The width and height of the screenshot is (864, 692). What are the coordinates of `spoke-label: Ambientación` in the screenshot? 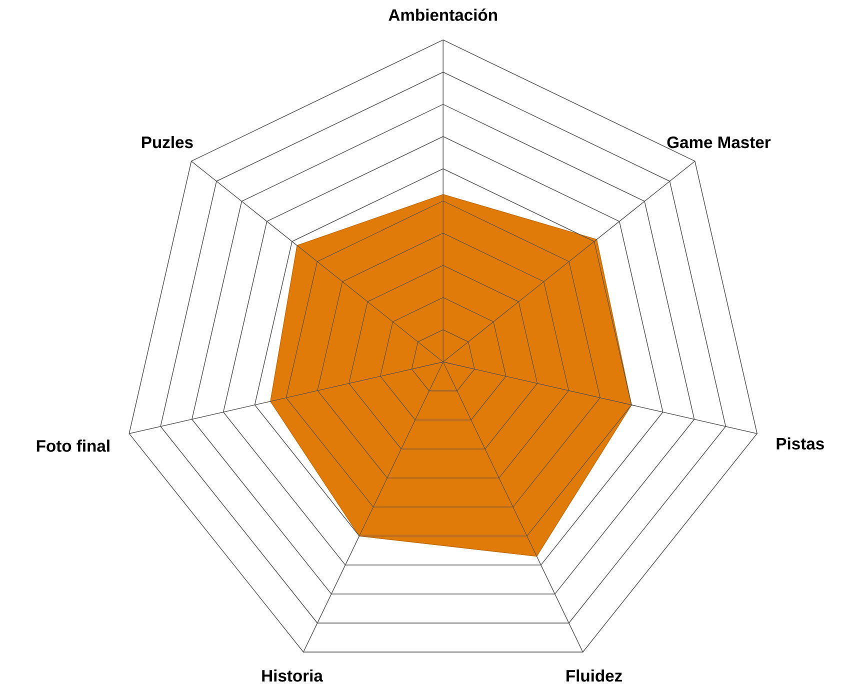 It's located at (442, 14).